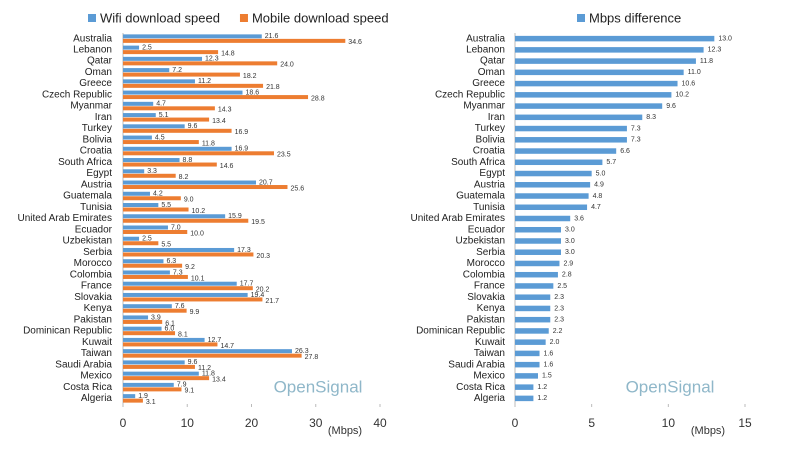 This screenshot has height=450, width=800. I want to click on category-label: Colombia, so click(484, 274).